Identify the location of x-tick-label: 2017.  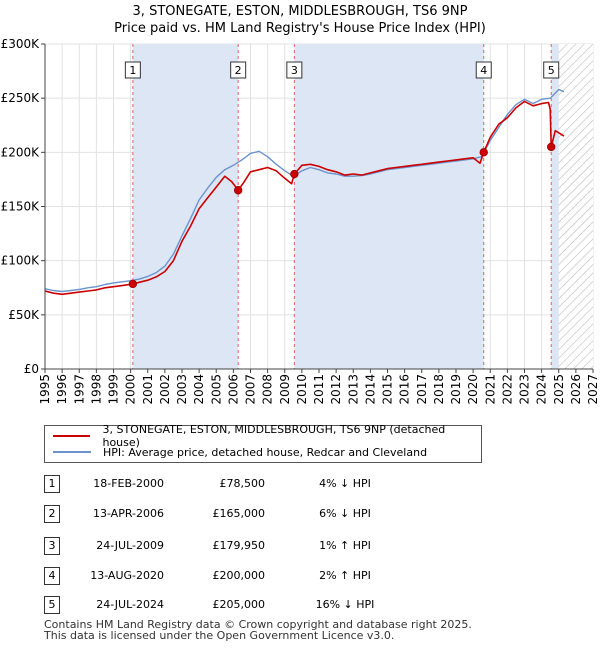
(422, 389).